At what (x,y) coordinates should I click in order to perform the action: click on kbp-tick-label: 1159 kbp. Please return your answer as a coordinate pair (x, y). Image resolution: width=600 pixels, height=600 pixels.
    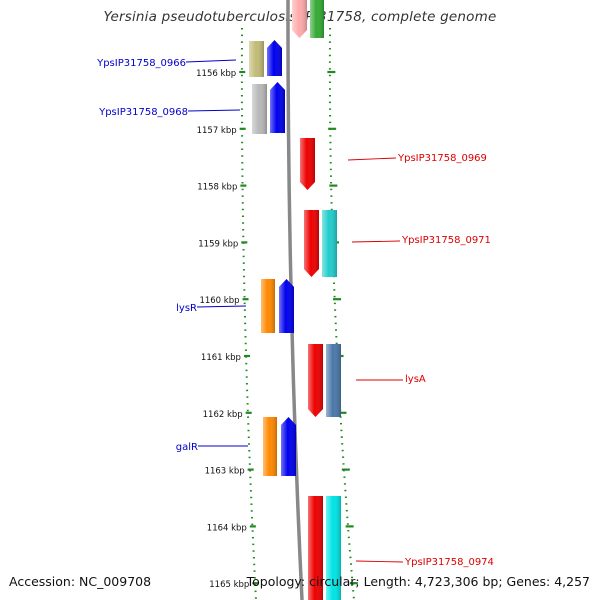
    Looking at the image, I should click on (218, 244).